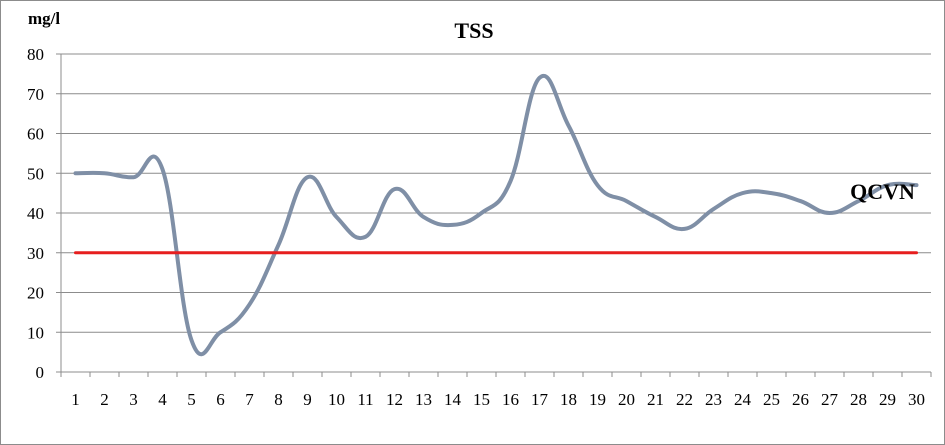 The width and height of the screenshot is (945, 445). Describe the element at coordinates (655, 399) in the screenshot. I see `x-tick-label: 21` at that location.